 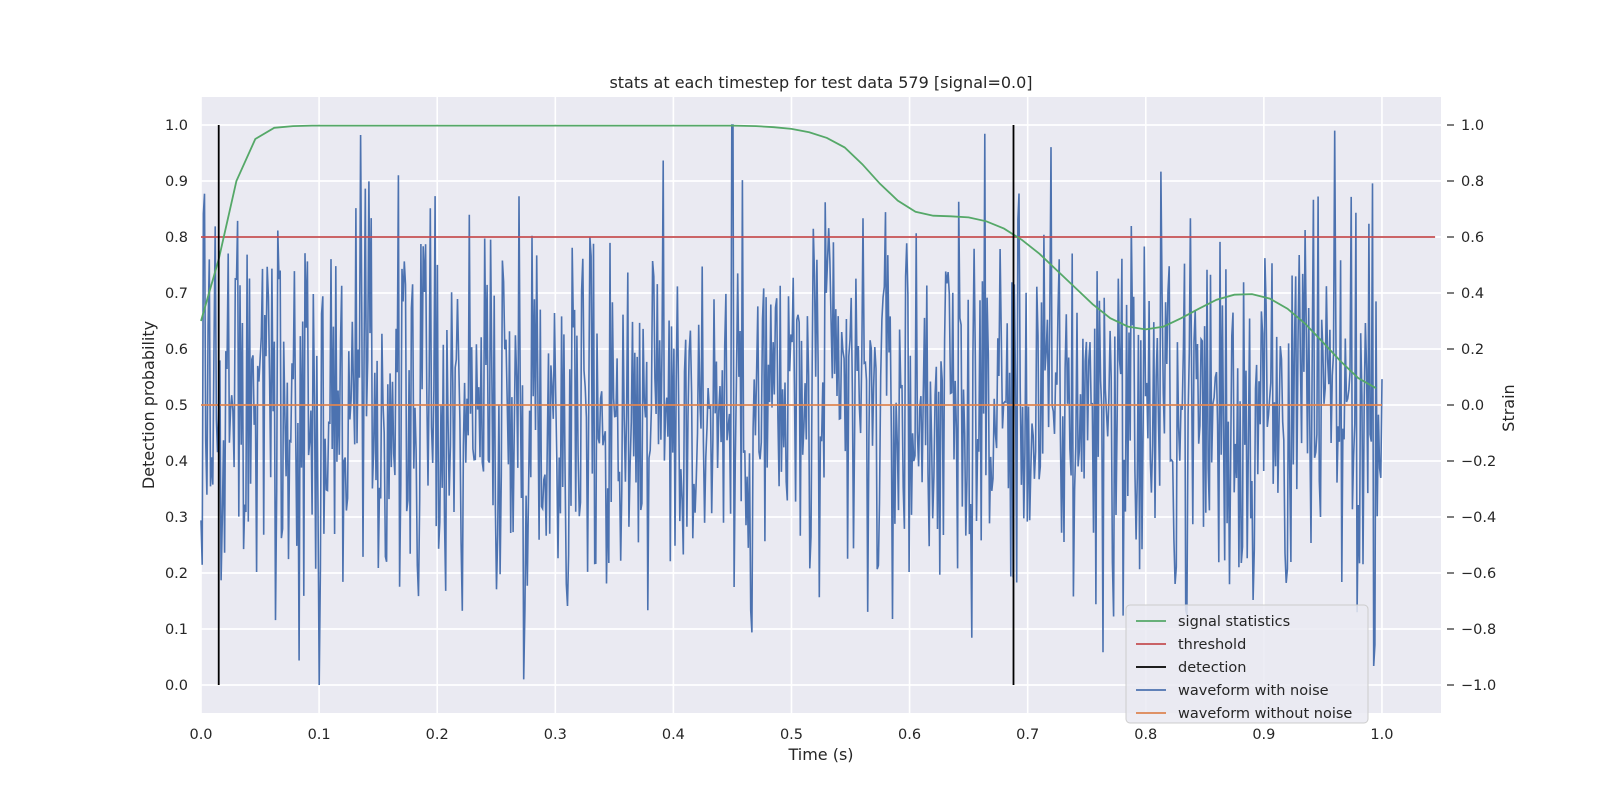 What do you see at coordinates (1253, 691) in the screenshot?
I see `legend-label: waveform with noise` at bounding box center [1253, 691].